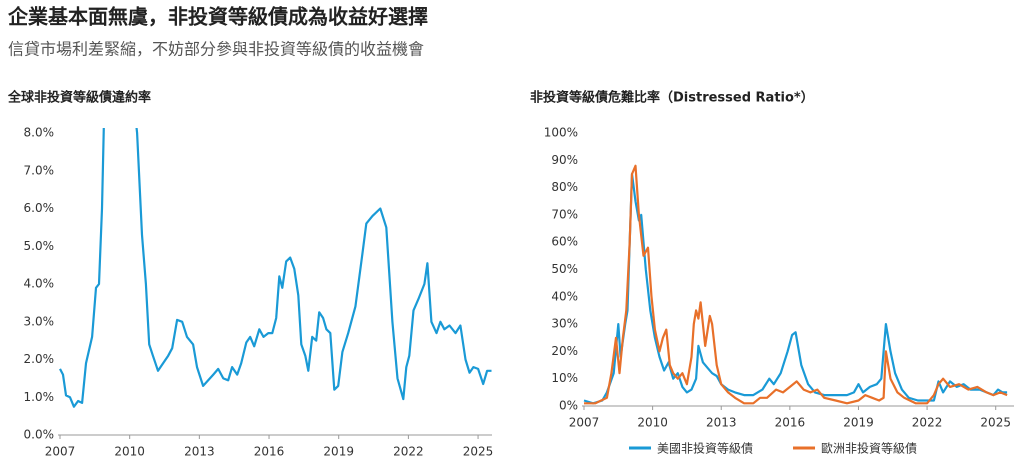  Describe the element at coordinates (561, 133) in the screenshot. I see `y-tick-label: 100%` at that location.